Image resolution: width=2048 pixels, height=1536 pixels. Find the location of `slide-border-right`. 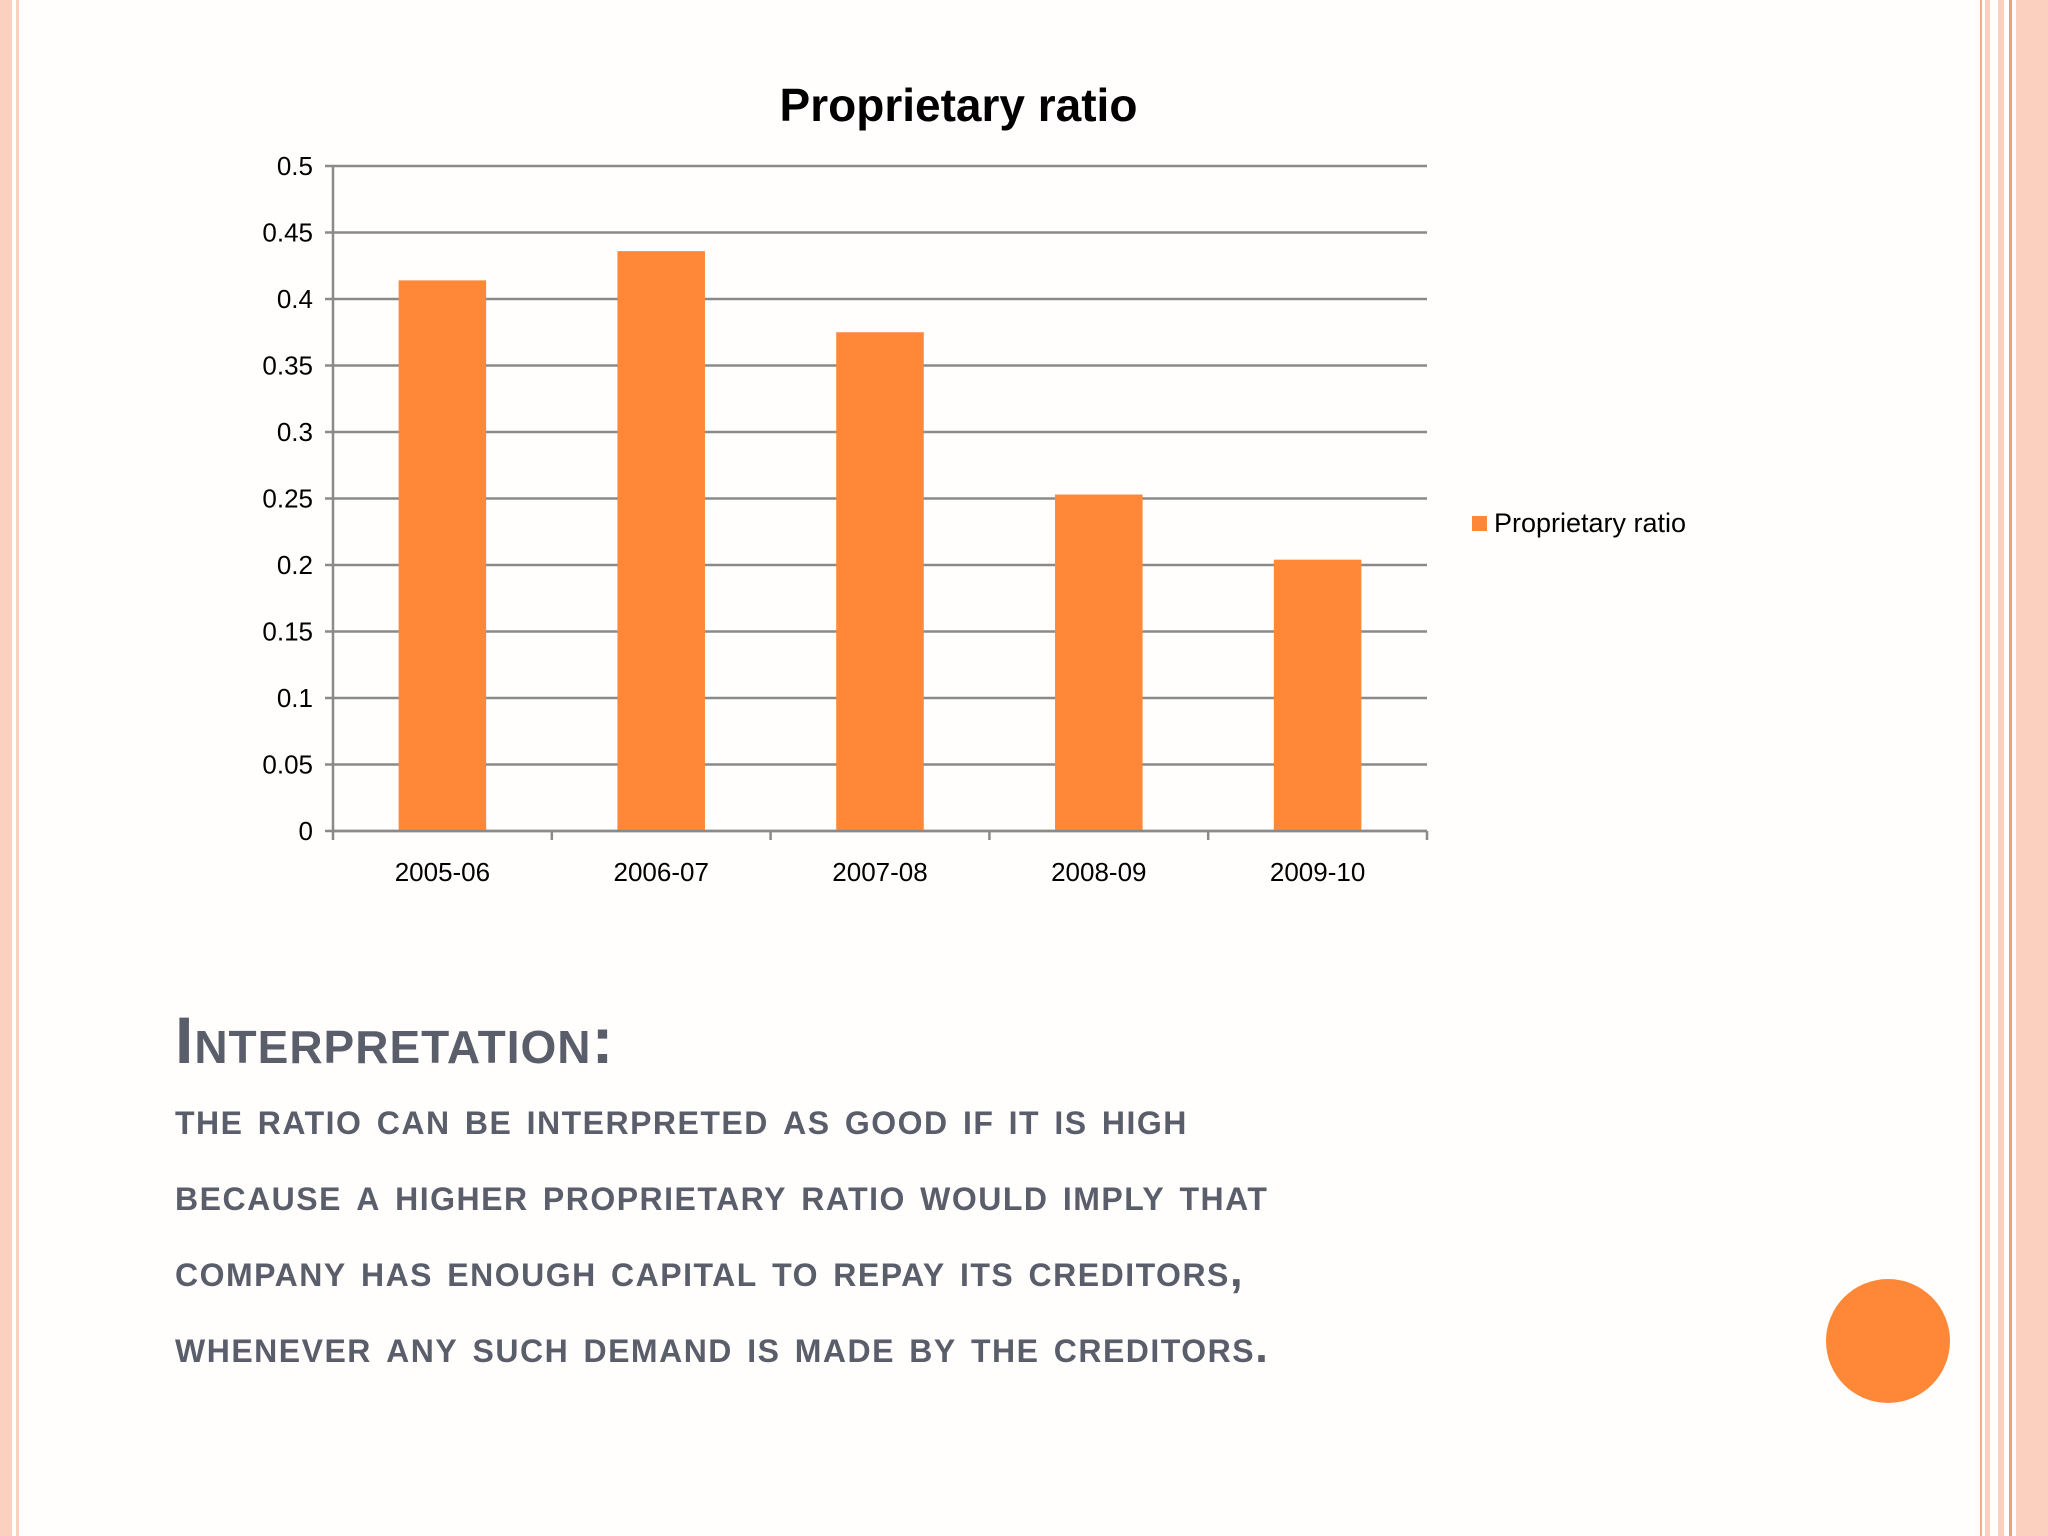

slide-border-right is located at coordinates (2032, 768).